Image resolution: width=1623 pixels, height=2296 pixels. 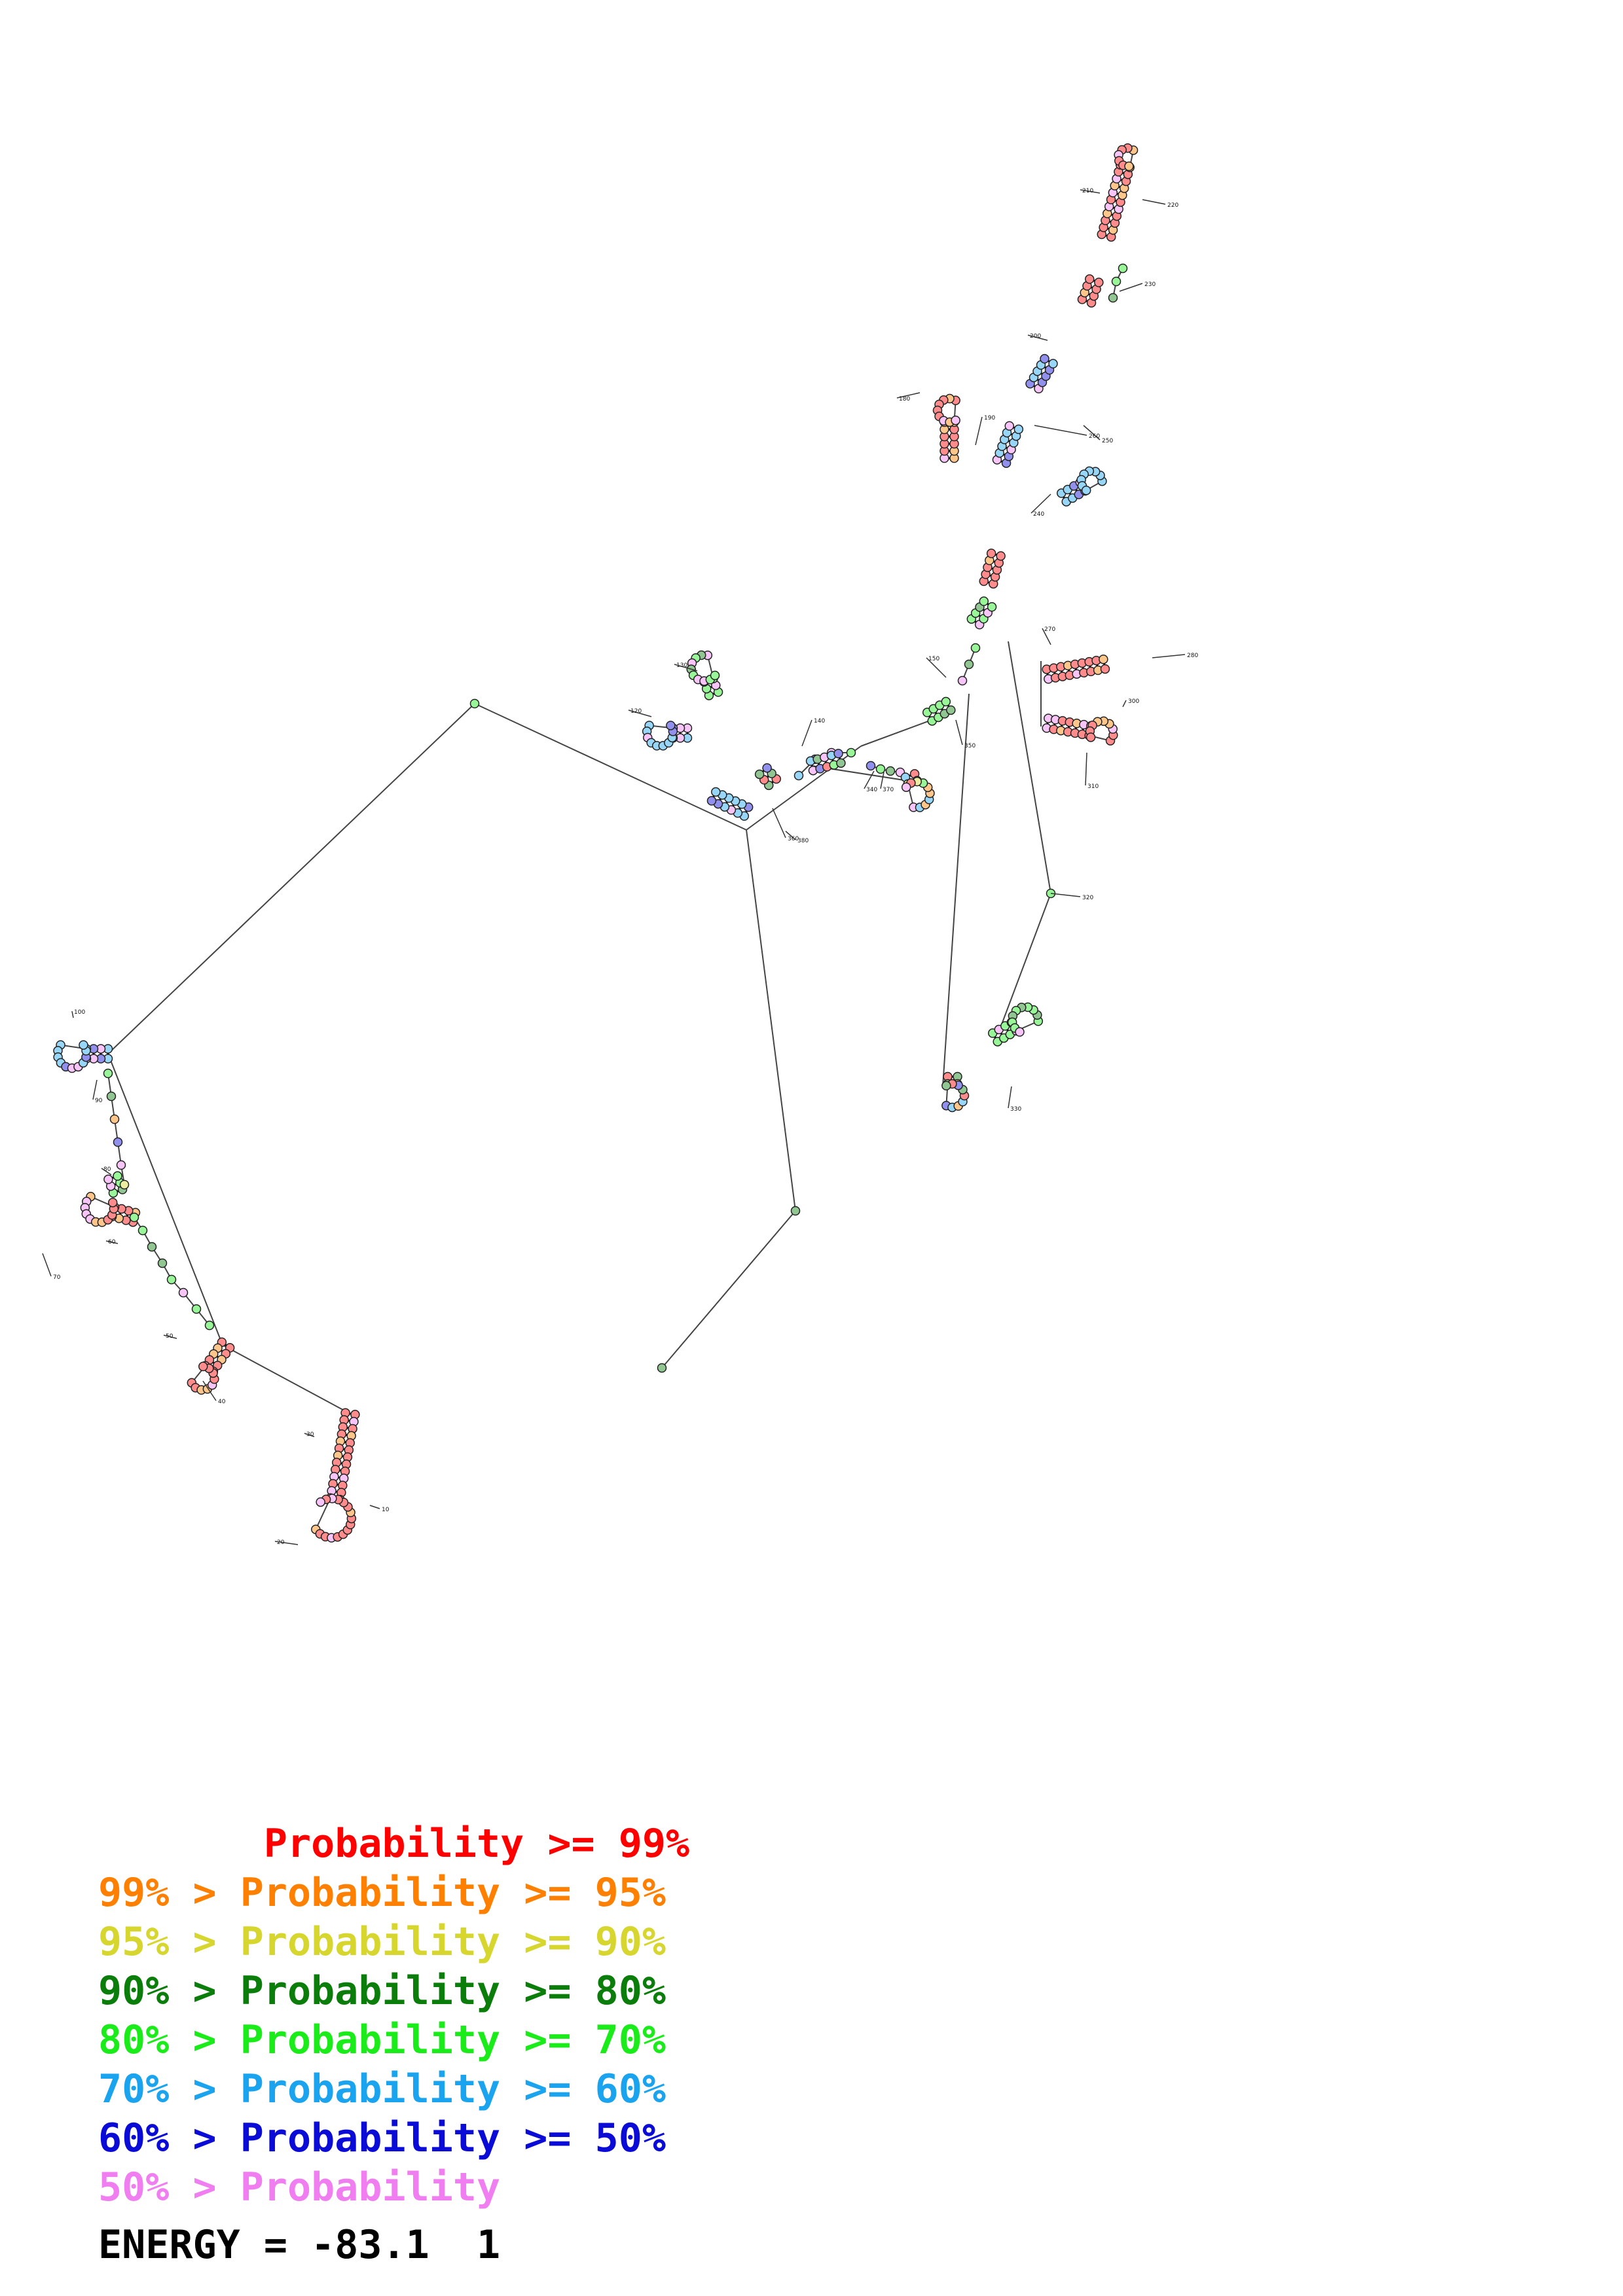 I want to click on legend-row: 70% > Probability >= 60%, so click(x=382, y=2089).